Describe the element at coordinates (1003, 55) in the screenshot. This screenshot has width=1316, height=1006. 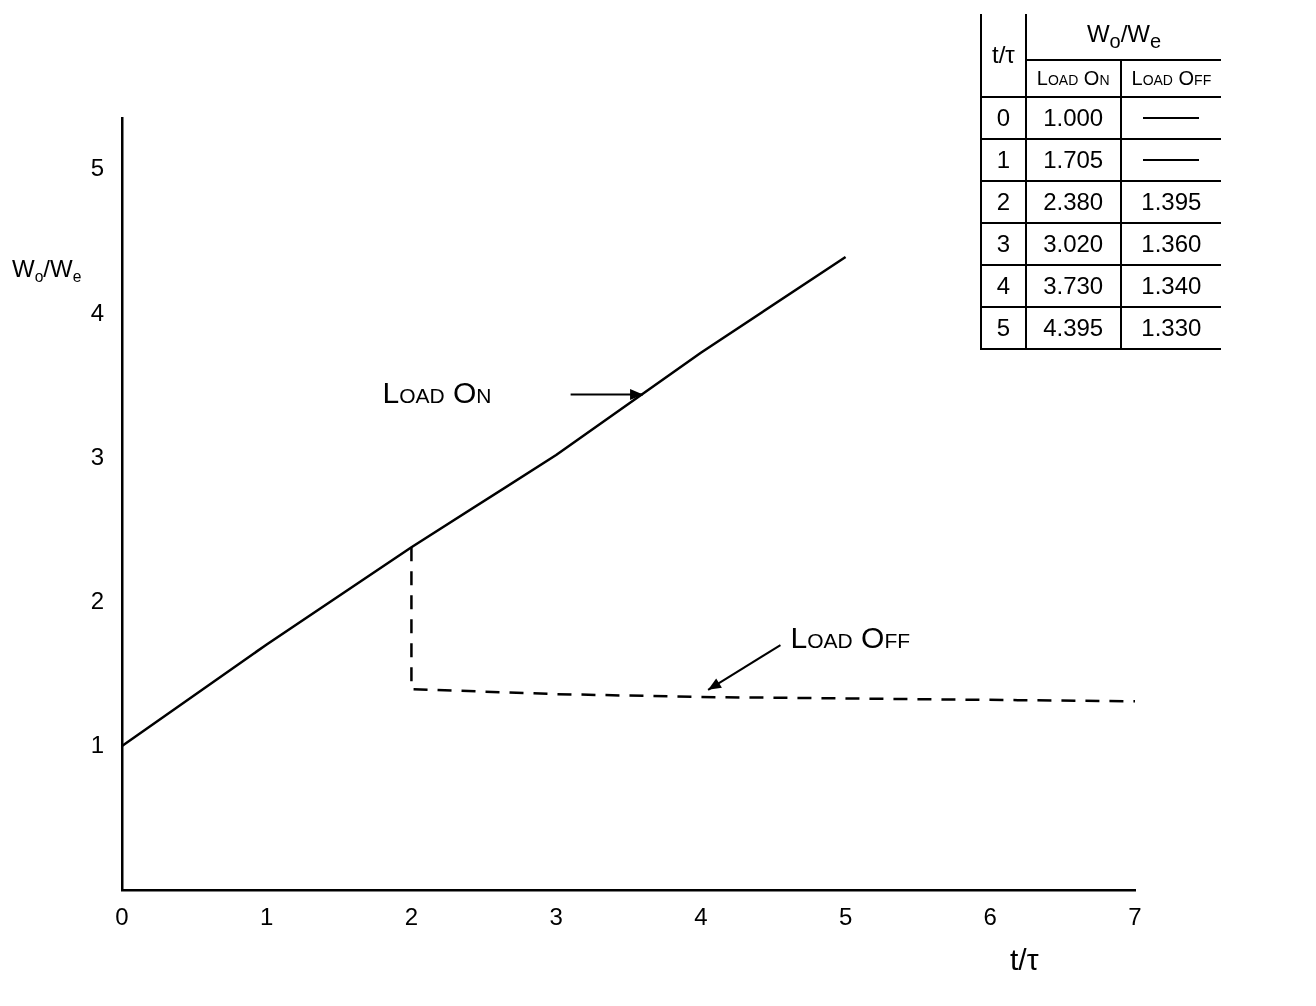
I see `y-axis-title: t/τ` at that location.